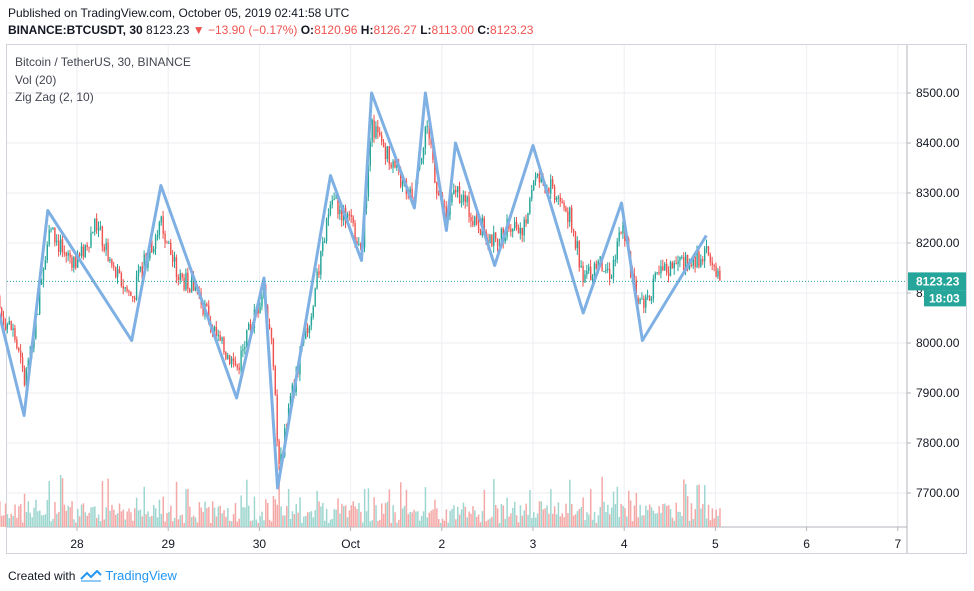 Image resolution: width=974 pixels, height=591 pixels. Describe the element at coordinates (426, 30) in the screenshot. I see `low-label: L:` at that location.